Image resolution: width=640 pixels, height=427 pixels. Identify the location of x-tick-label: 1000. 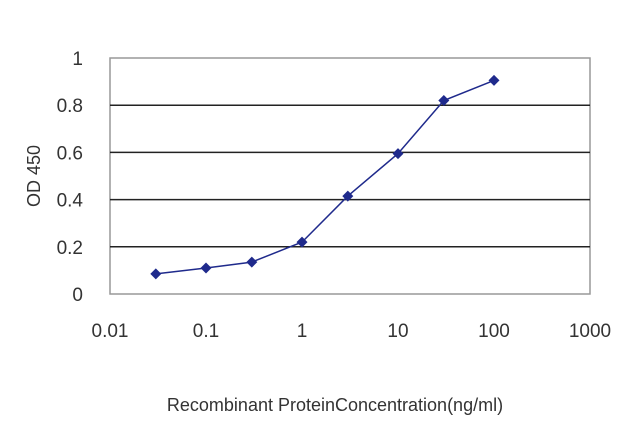
(590, 331).